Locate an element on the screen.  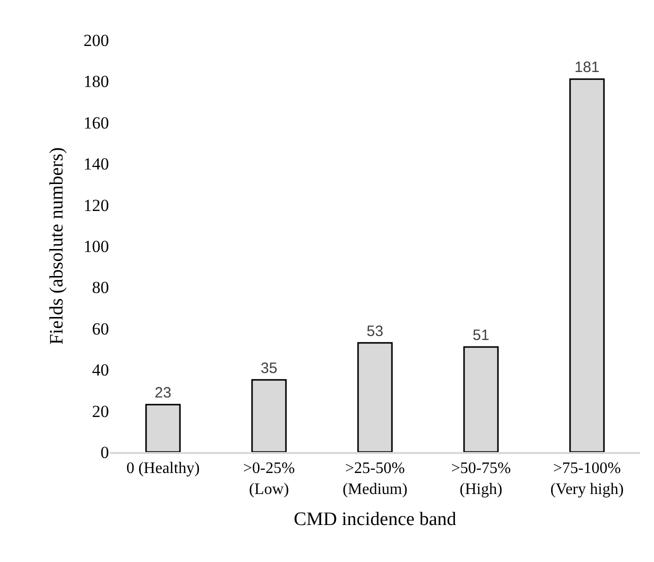
y-tick-label: 100 is located at coordinates (96, 246).